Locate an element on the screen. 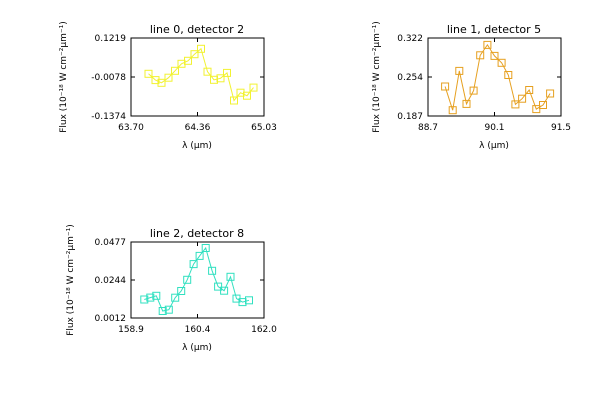 This screenshot has height=400, width=600. x-tick-label: 63.70 is located at coordinates (131, 128).